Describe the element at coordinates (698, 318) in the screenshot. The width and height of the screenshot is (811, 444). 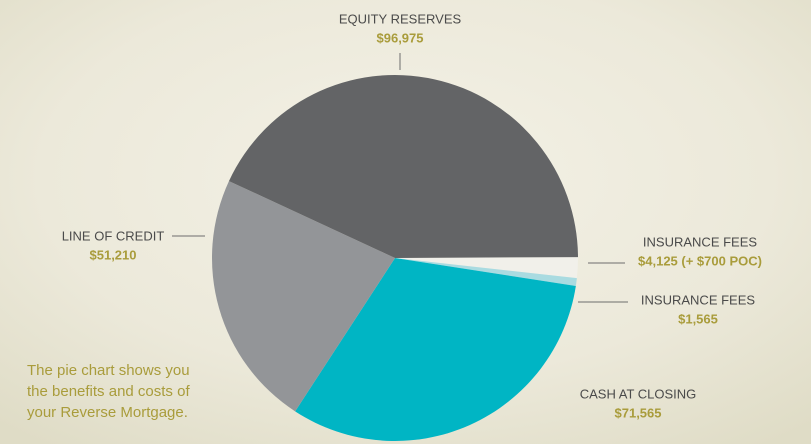
I see `slice-value-label: $1,565` at that location.